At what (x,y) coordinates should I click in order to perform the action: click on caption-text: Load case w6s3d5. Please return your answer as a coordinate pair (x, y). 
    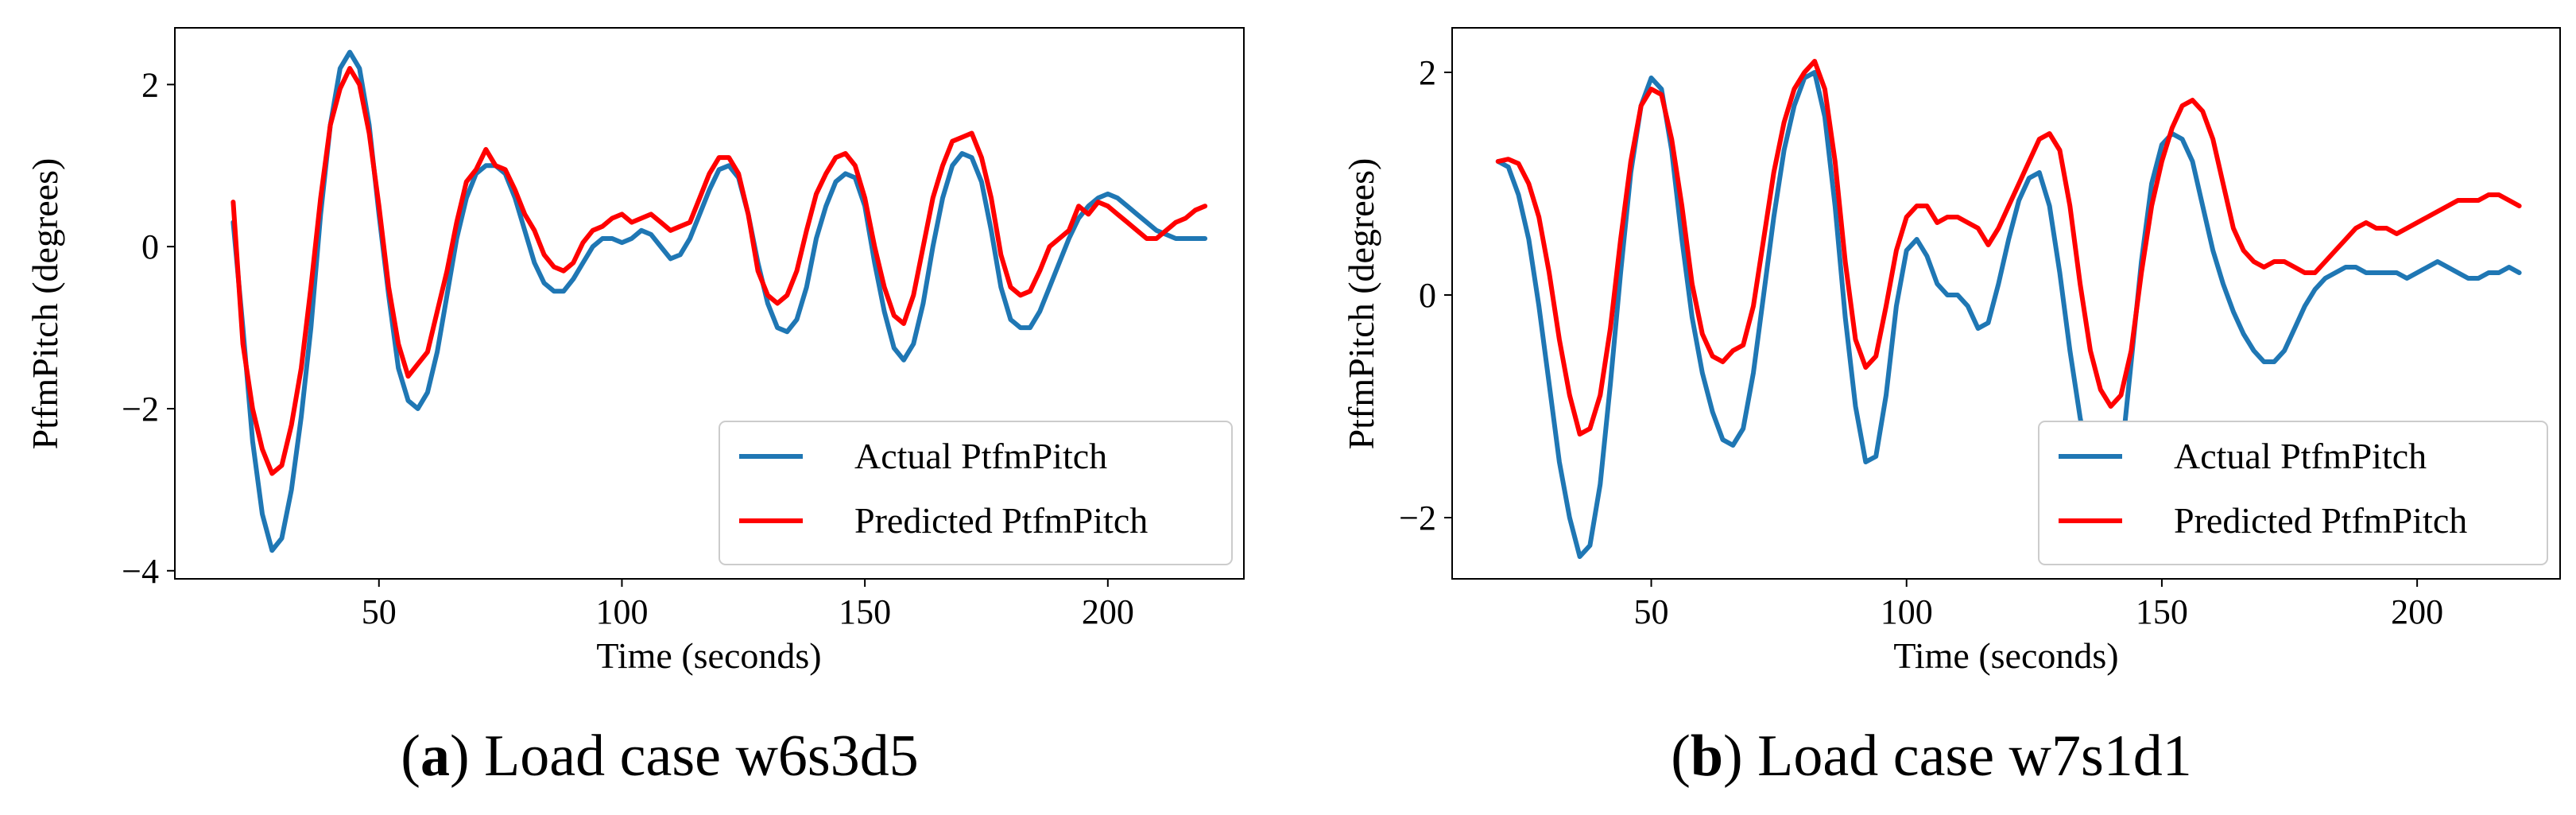
    Looking at the image, I should click on (694, 757).